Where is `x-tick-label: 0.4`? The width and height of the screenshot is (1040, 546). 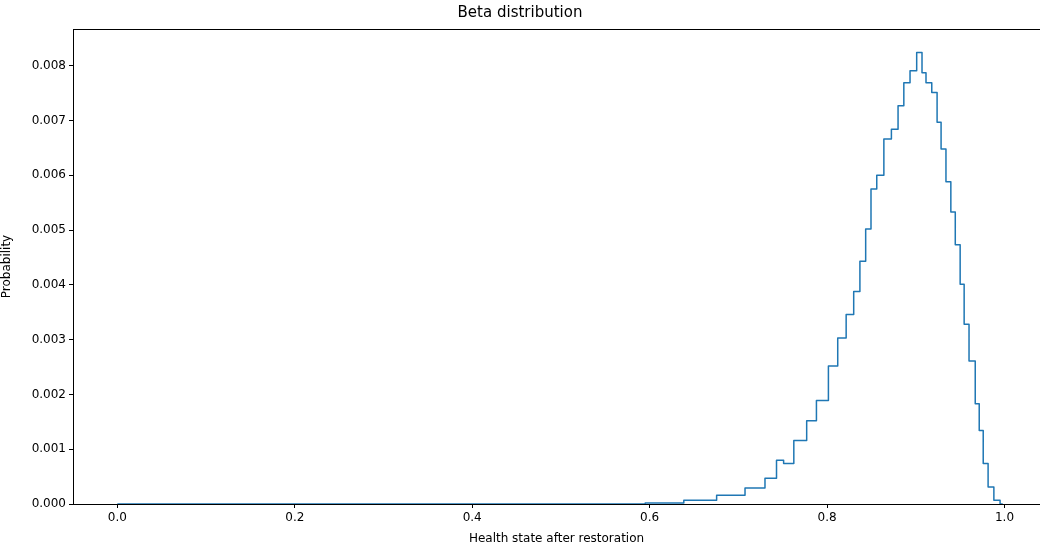 x-tick-label: 0.4 is located at coordinates (472, 517).